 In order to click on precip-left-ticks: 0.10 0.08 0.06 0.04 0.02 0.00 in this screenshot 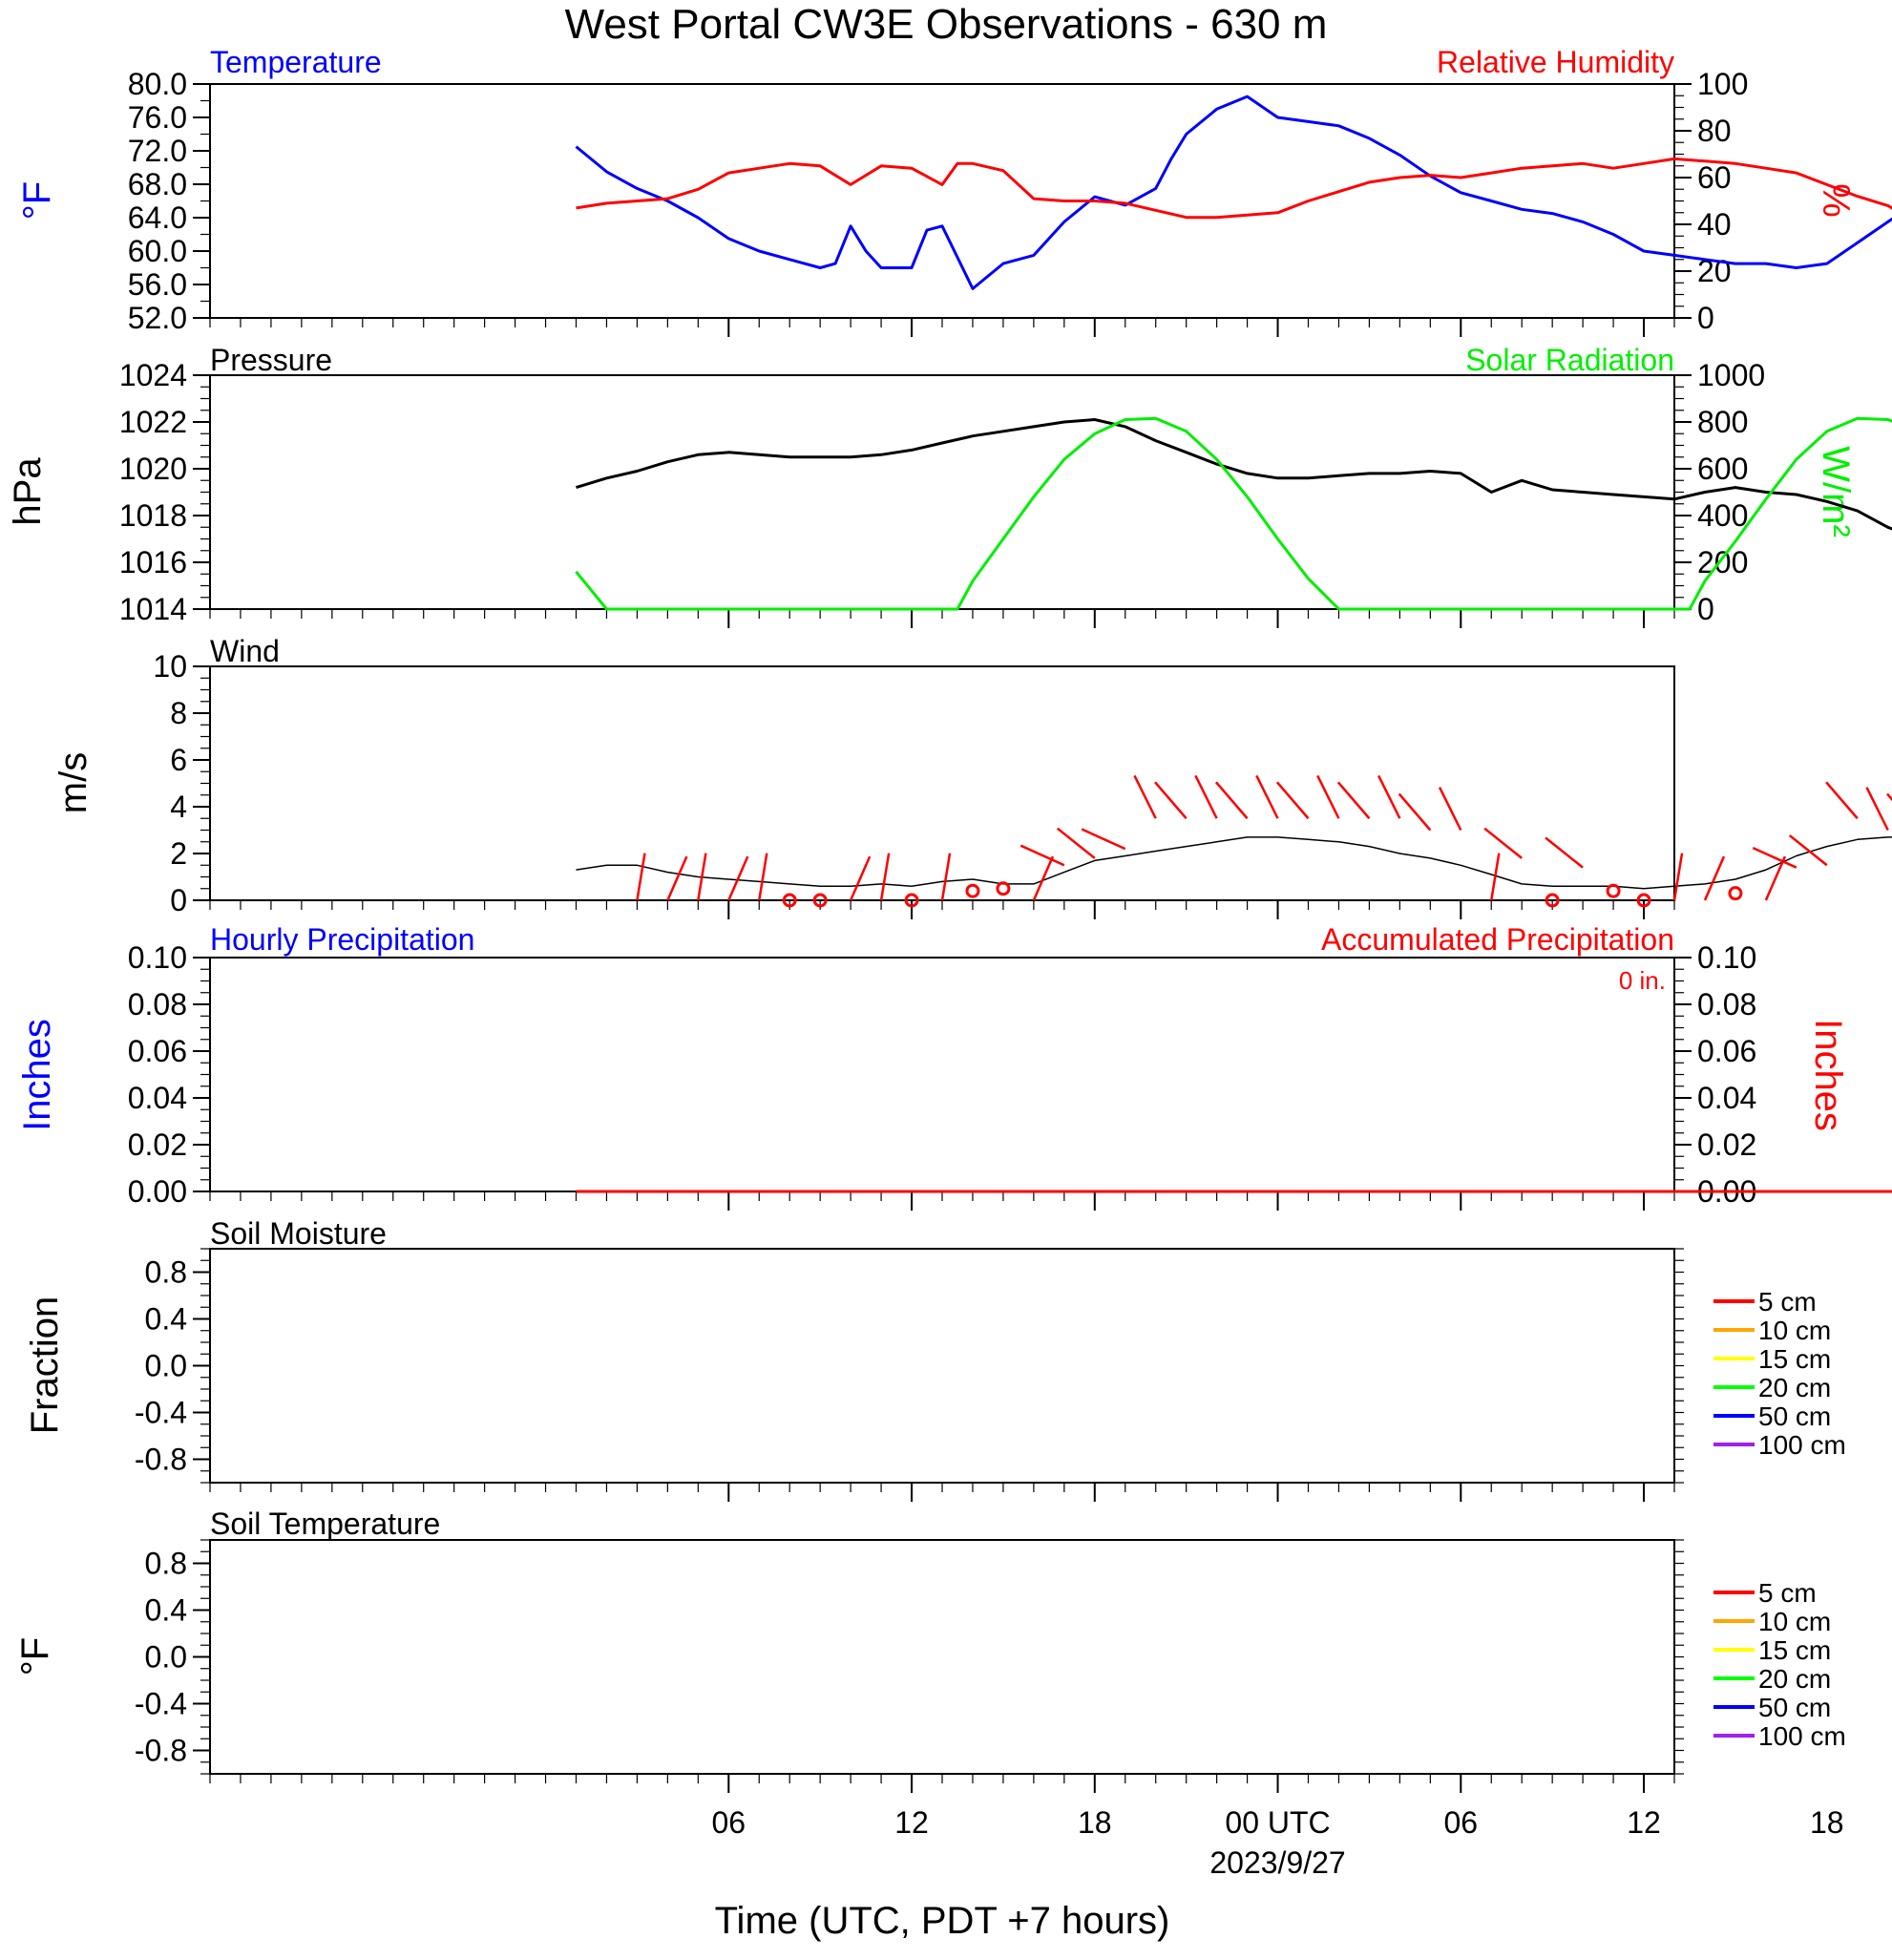, I will do `click(169, 1074)`.